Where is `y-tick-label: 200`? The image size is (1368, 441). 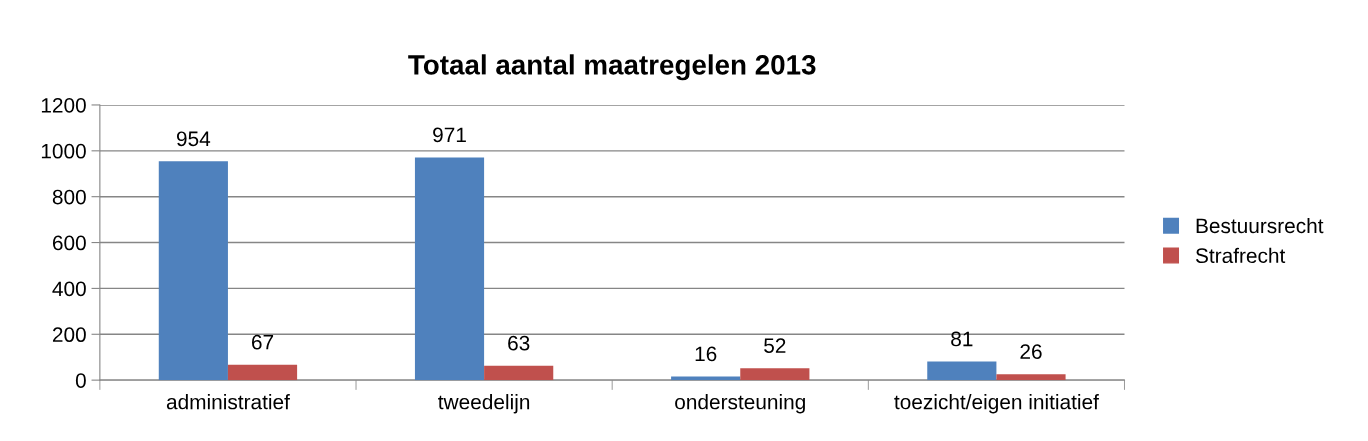 y-tick-label: 200 is located at coordinates (69, 335).